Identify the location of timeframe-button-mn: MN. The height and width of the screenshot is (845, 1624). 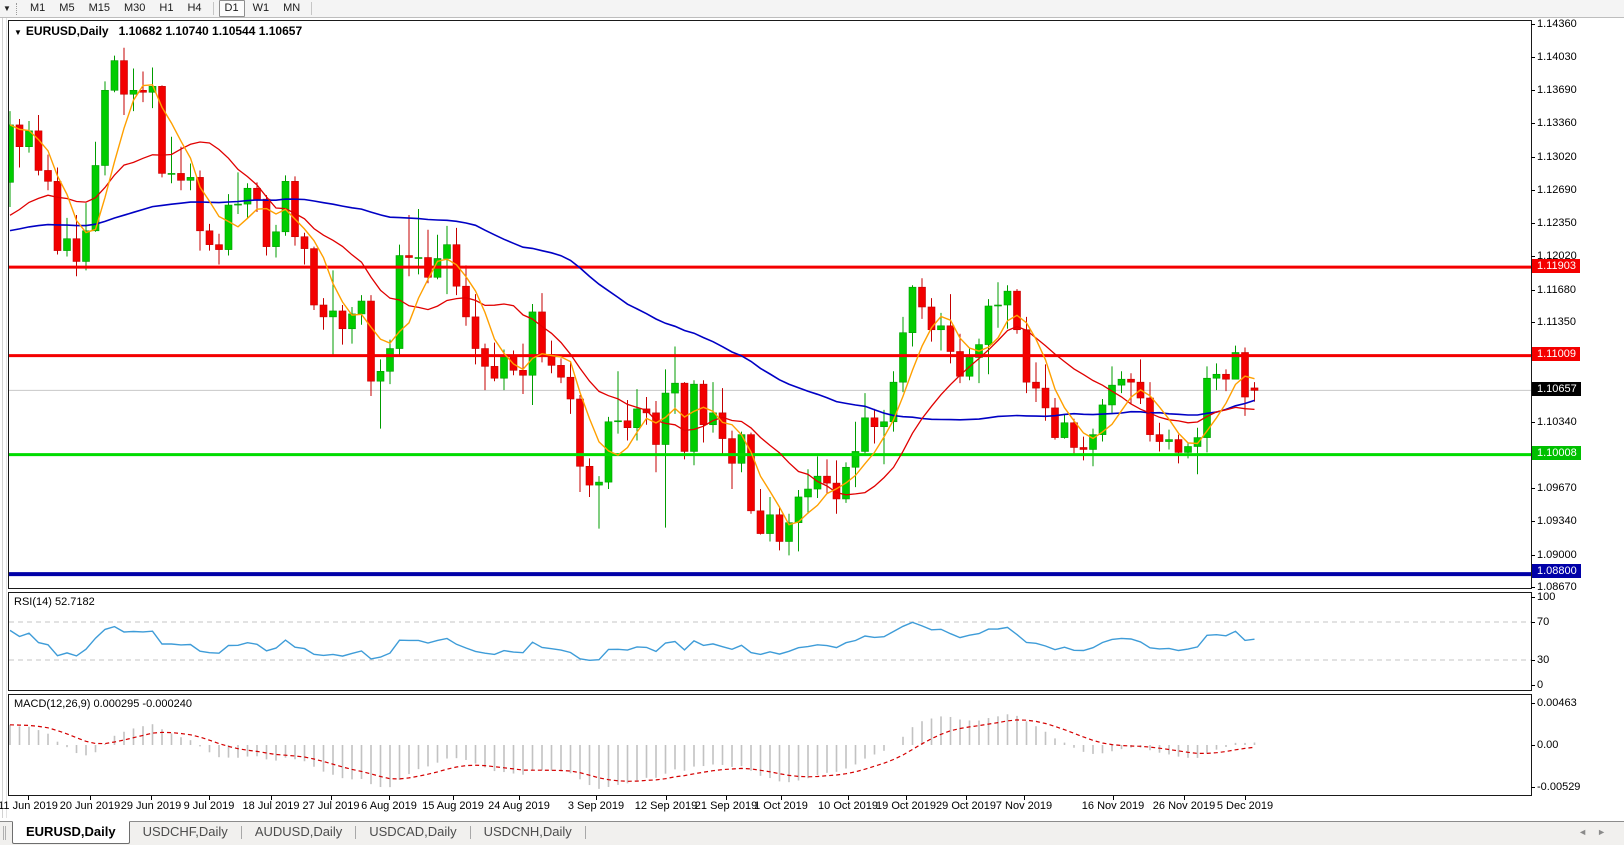
(292, 8).